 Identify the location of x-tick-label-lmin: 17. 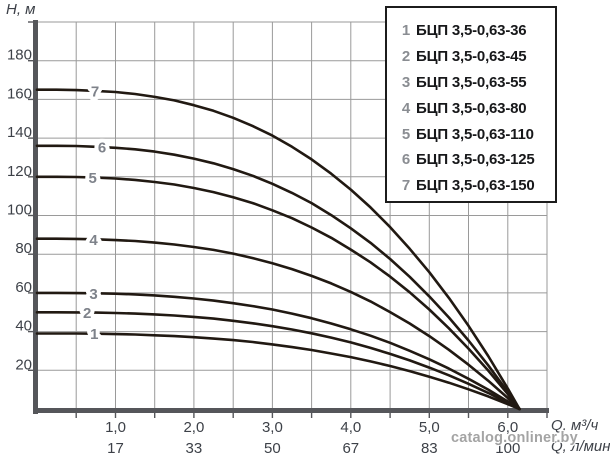
(115, 448).